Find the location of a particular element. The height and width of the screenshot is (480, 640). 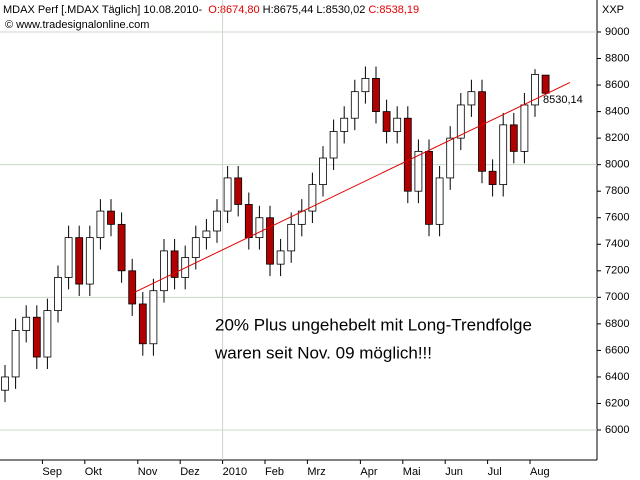

y-tick-label: 7200 is located at coordinates (617, 271).